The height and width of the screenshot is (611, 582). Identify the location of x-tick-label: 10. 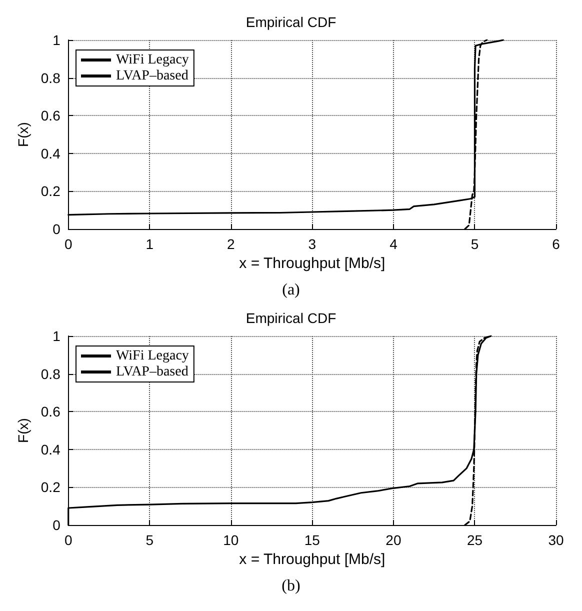
(231, 540).